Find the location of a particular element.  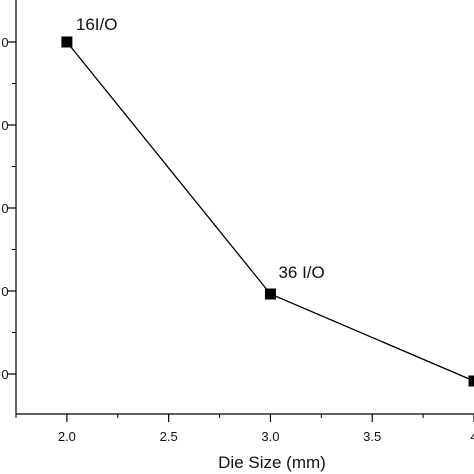

x-tick-label: 2.5 is located at coordinates (169, 436).